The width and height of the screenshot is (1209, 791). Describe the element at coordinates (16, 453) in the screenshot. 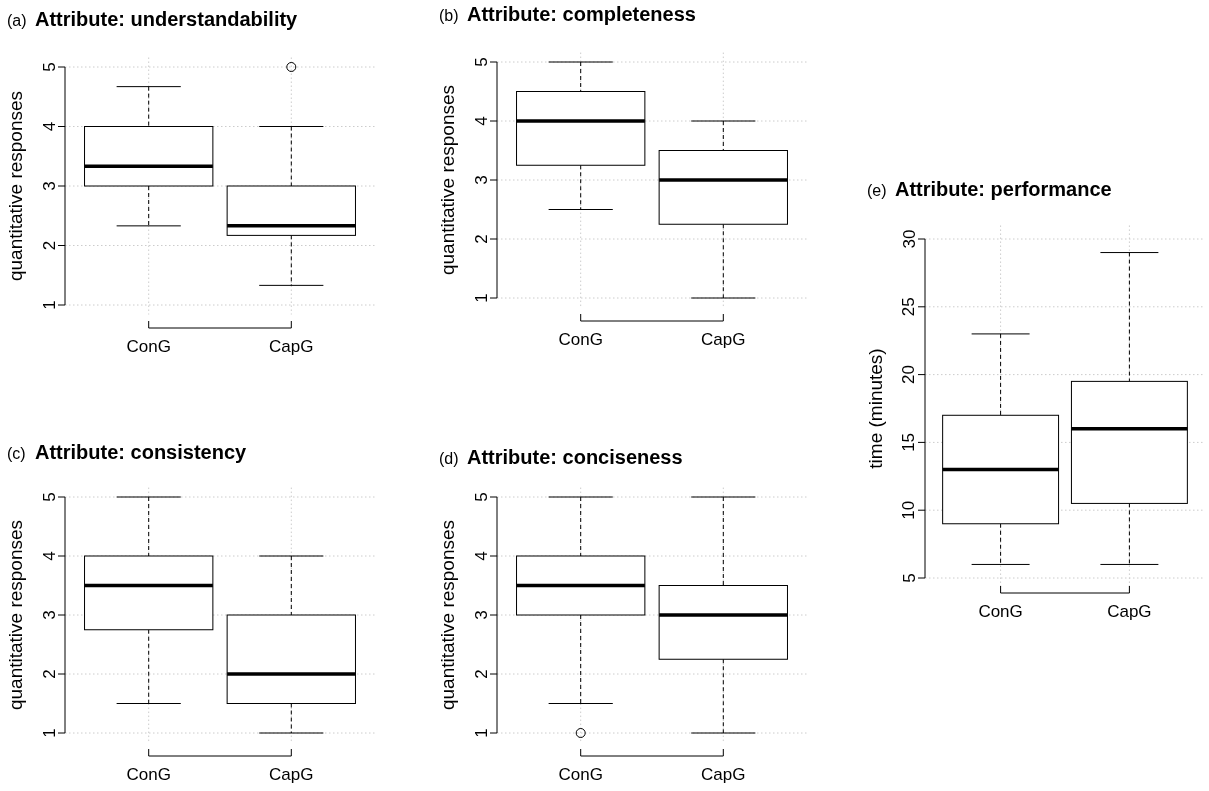

I see `text: (c)` at that location.